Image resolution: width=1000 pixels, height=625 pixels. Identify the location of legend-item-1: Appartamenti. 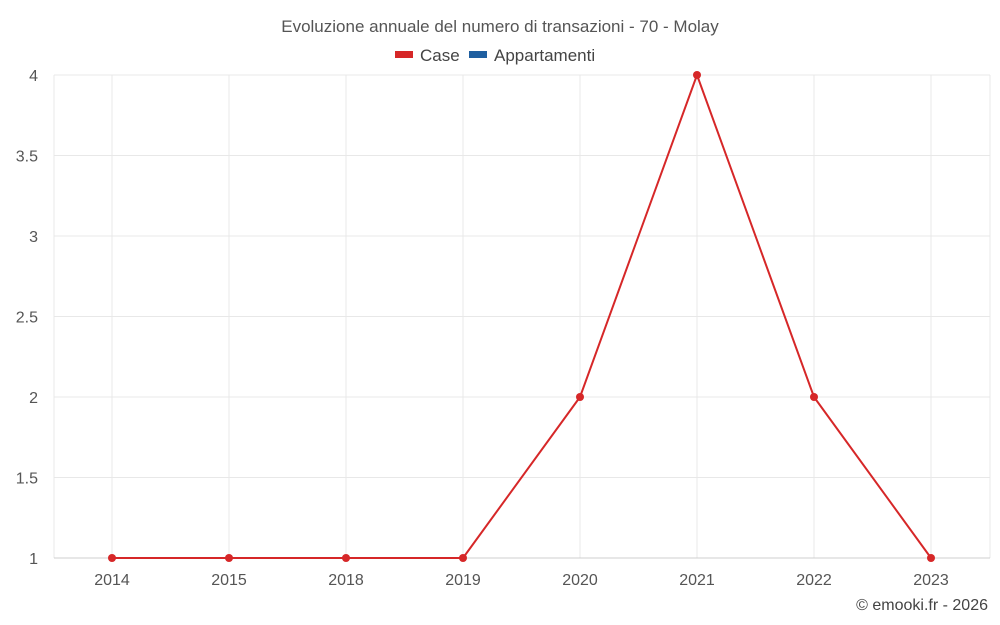
(532, 55).